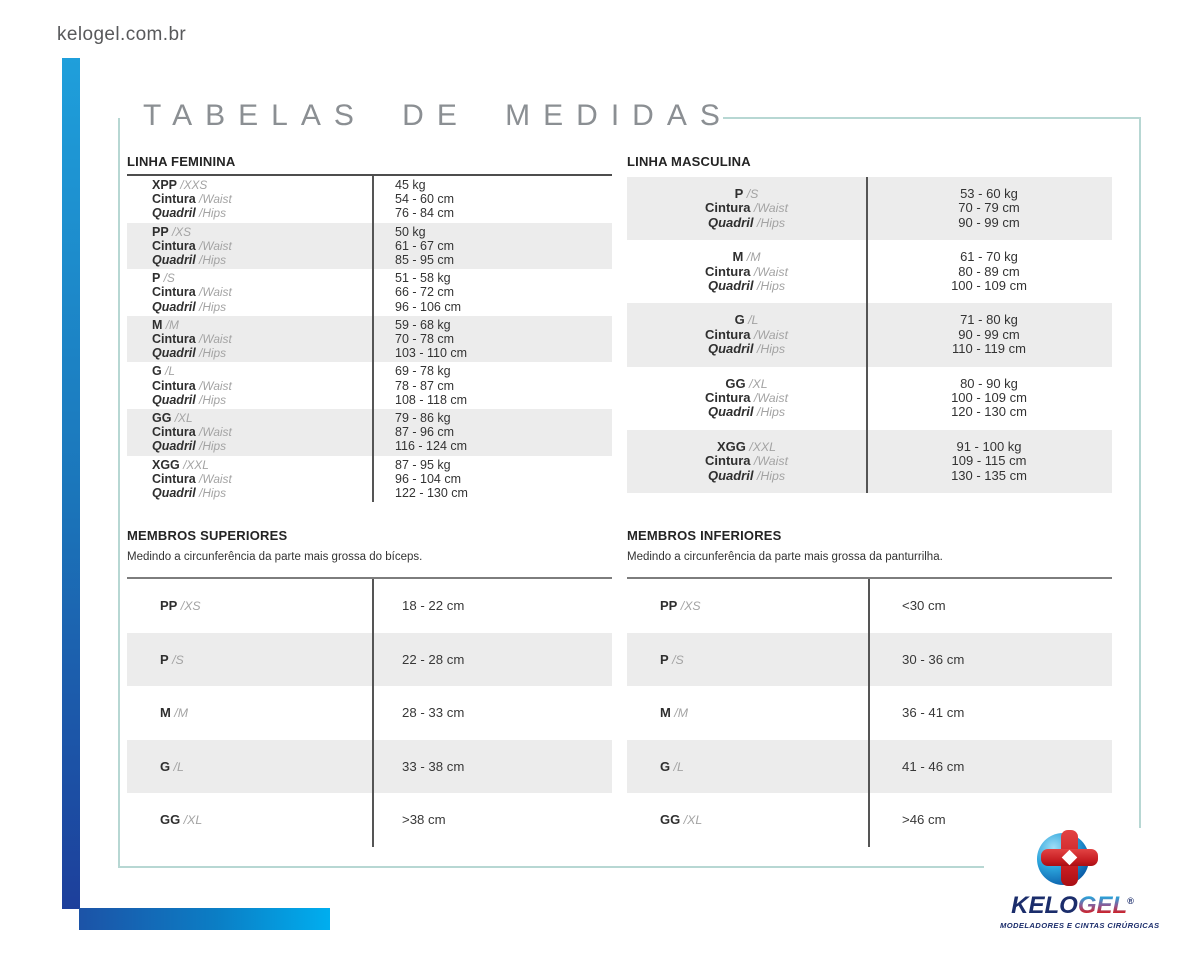  What do you see at coordinates (410, 185) in the screenshot?
I see `value-line: 45 kg` at bounding box center [410, 185].